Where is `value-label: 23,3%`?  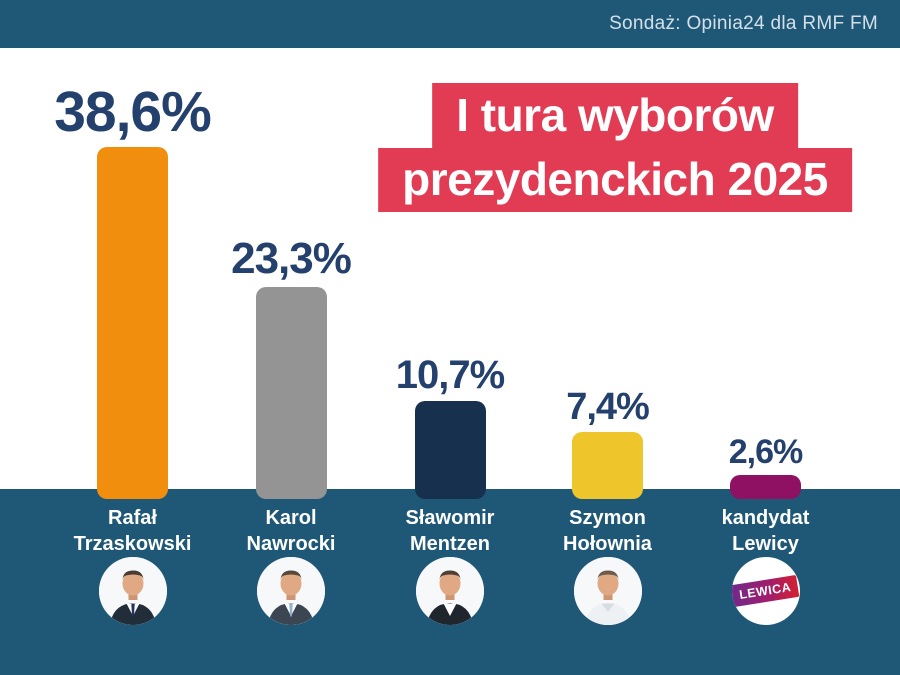
value-label: 23,3% is located at coordinates (291, 258).